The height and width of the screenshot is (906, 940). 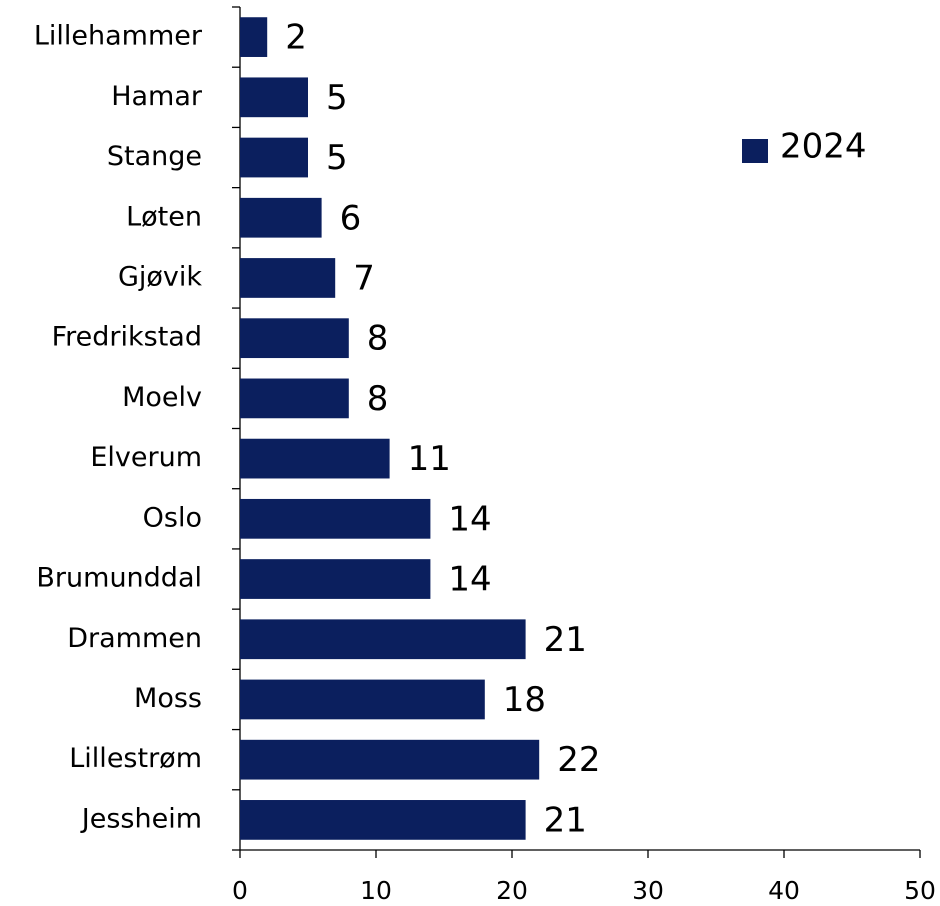 What do you see at coordinates (376, 890) in the screenshot?
I see `x-tick-label: 10` at bounding box center [376, 890].